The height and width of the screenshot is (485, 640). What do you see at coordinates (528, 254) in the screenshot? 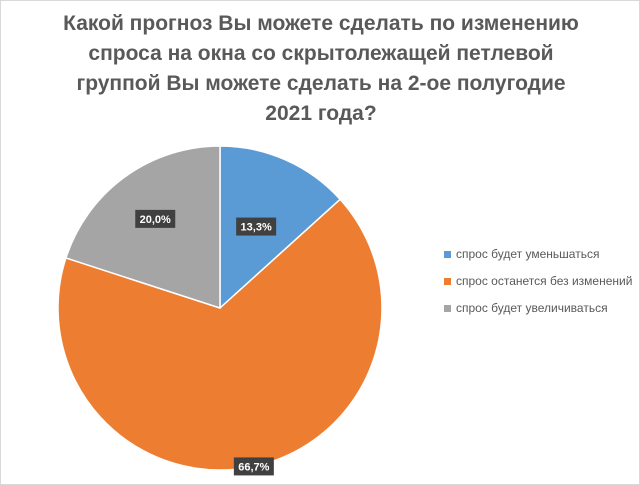
I see `legend-label: спрос будет уменьшаться` at bounding box center [528, 254].